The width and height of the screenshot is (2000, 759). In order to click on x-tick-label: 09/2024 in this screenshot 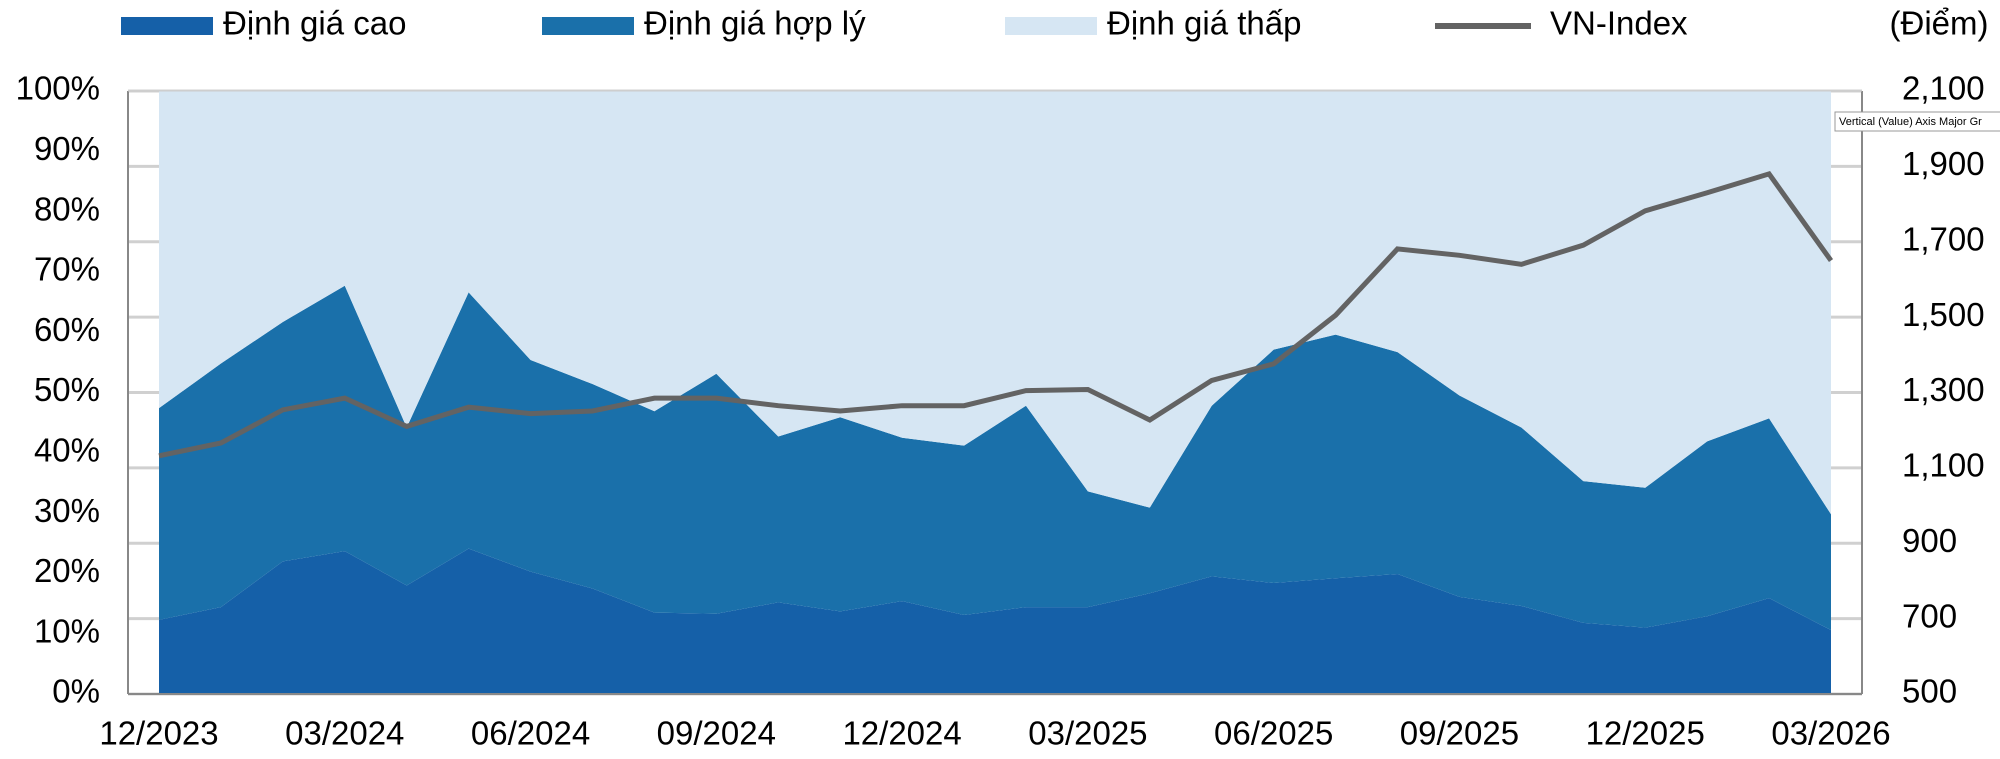, I will do `click(716, 733)`.